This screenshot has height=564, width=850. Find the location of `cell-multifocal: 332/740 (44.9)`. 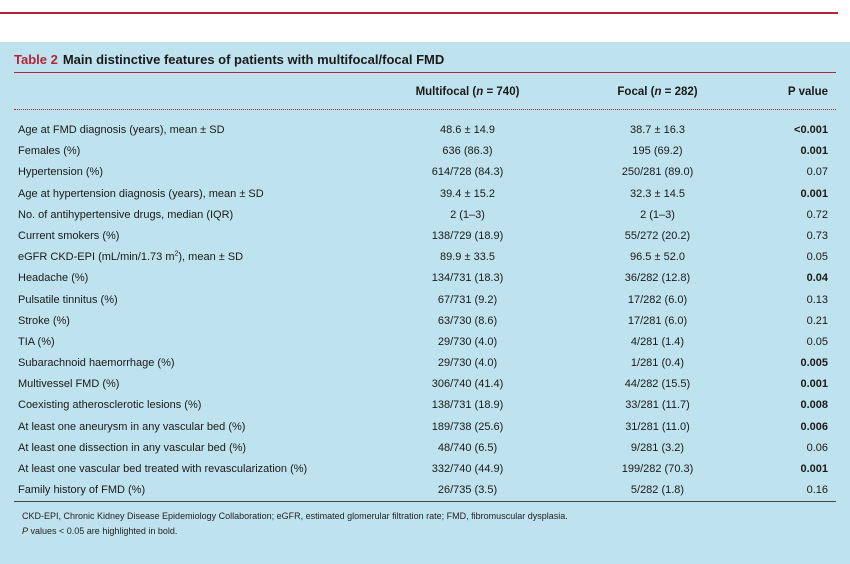

cell-multifocal: 332/740 (44.9) is located at coordinates (467, 469).